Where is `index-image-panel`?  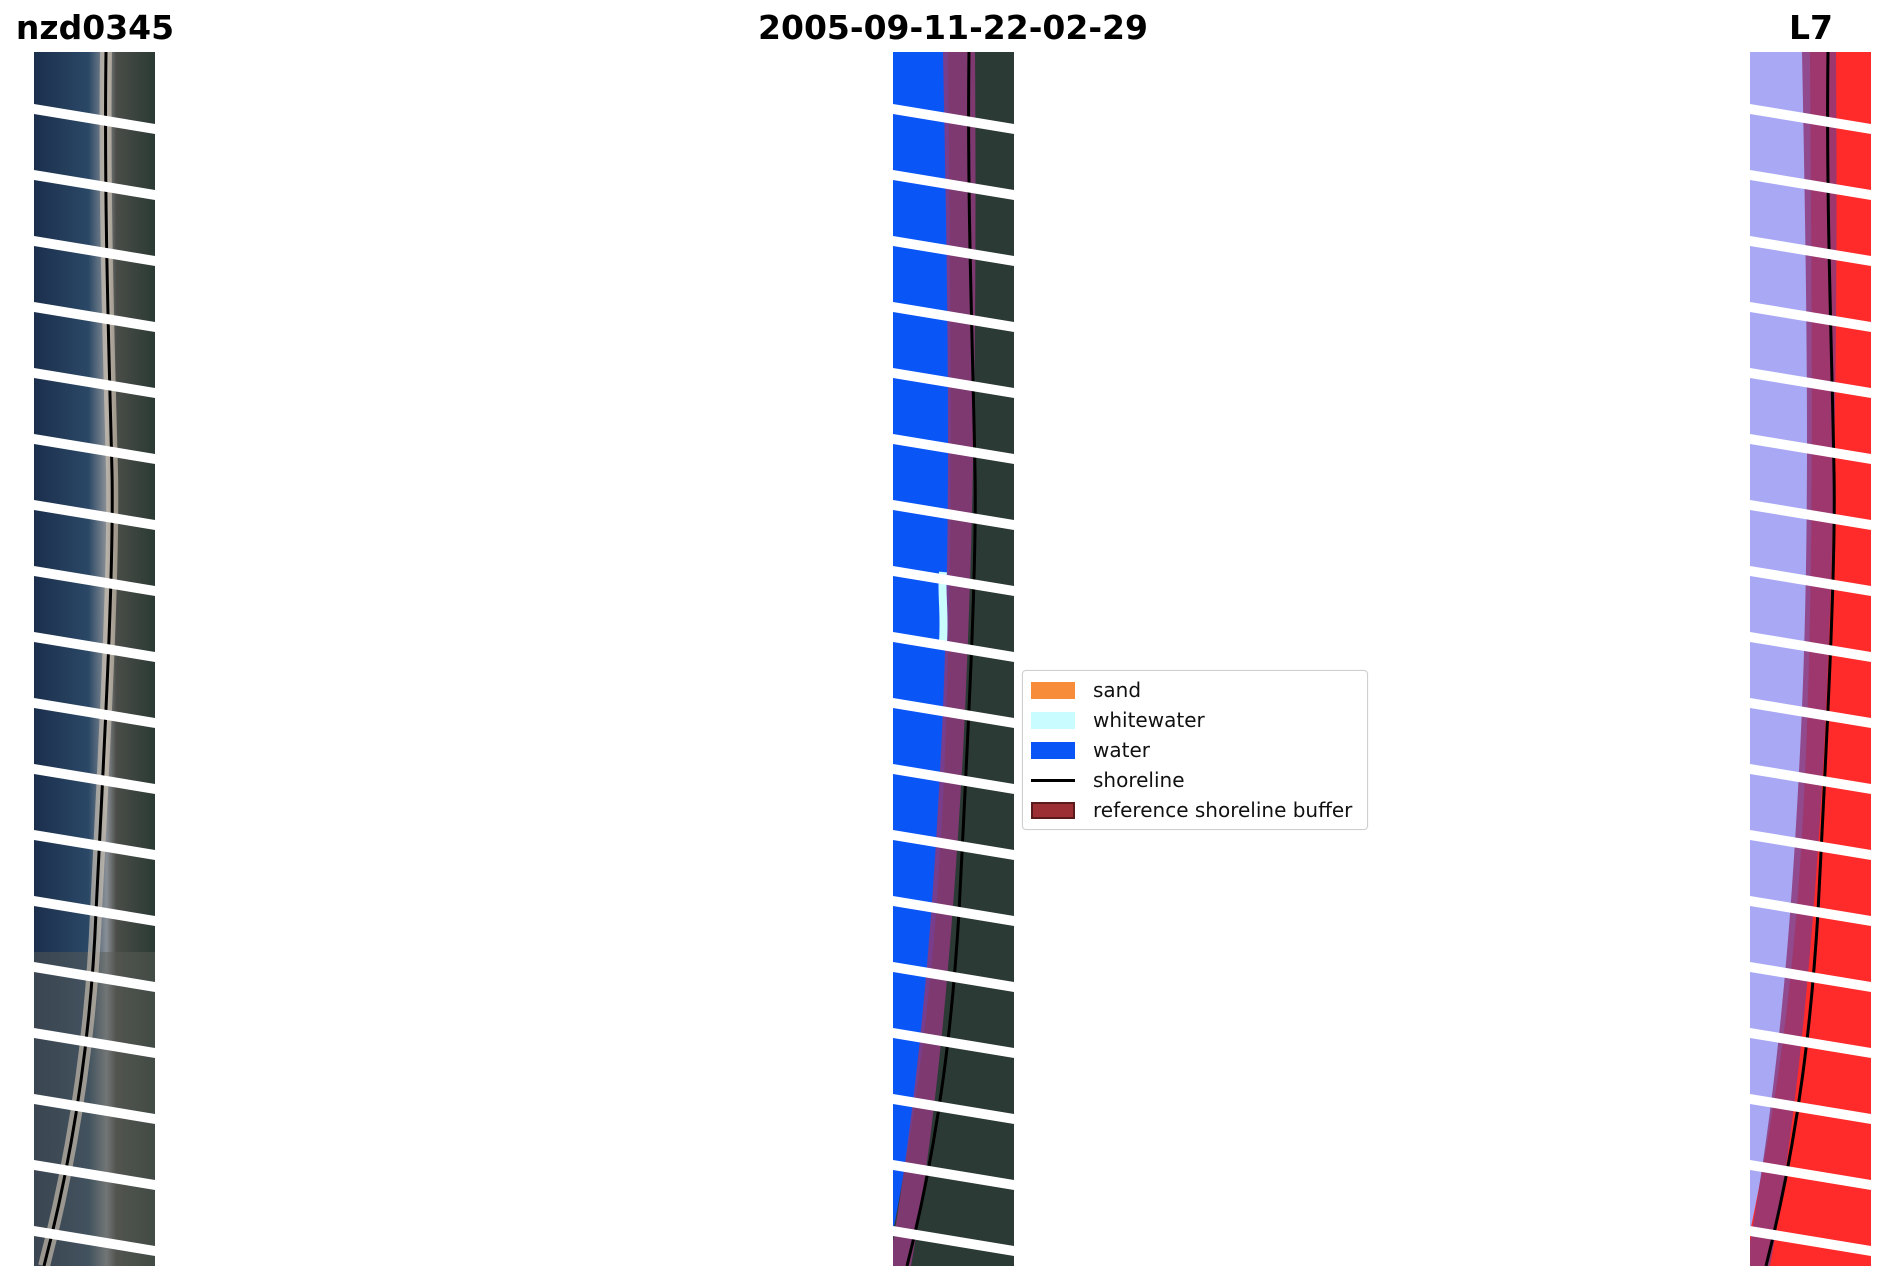 index-image-panel is located at coordinates (1810, 659).